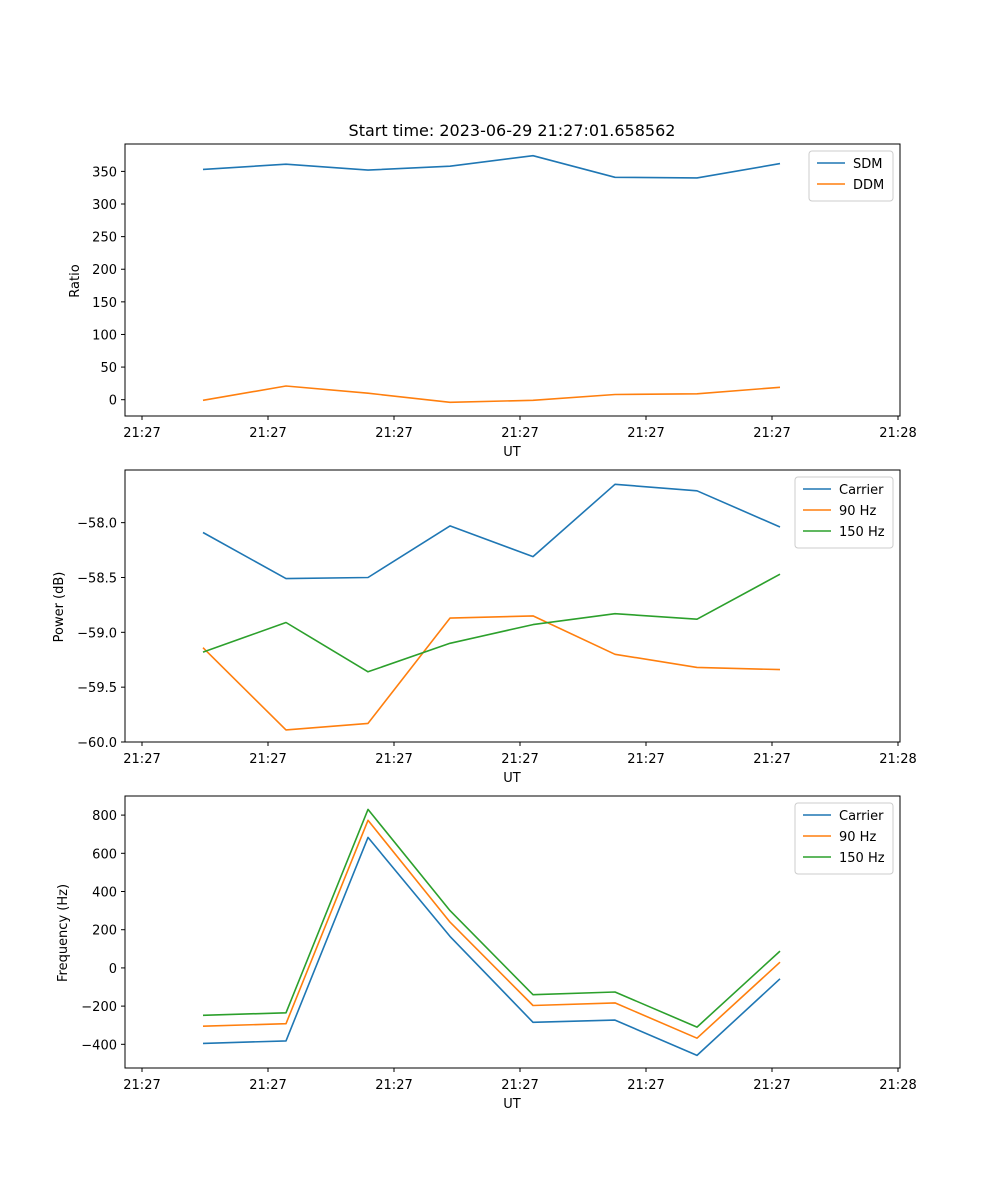  What do you see at coordinates (97, 743) in the screenshot?
I see `y-tick-label: −60.0` at bounding box center [97, 743].